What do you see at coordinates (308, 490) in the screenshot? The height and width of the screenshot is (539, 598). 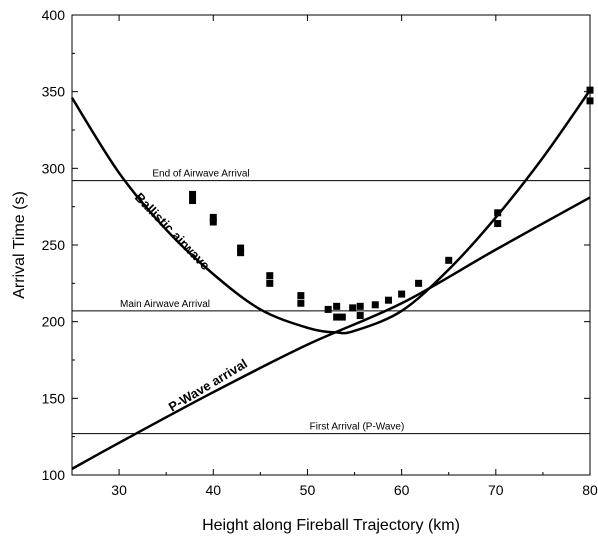 I see `x-tick-label: 50` at bounding box center [308, 490].